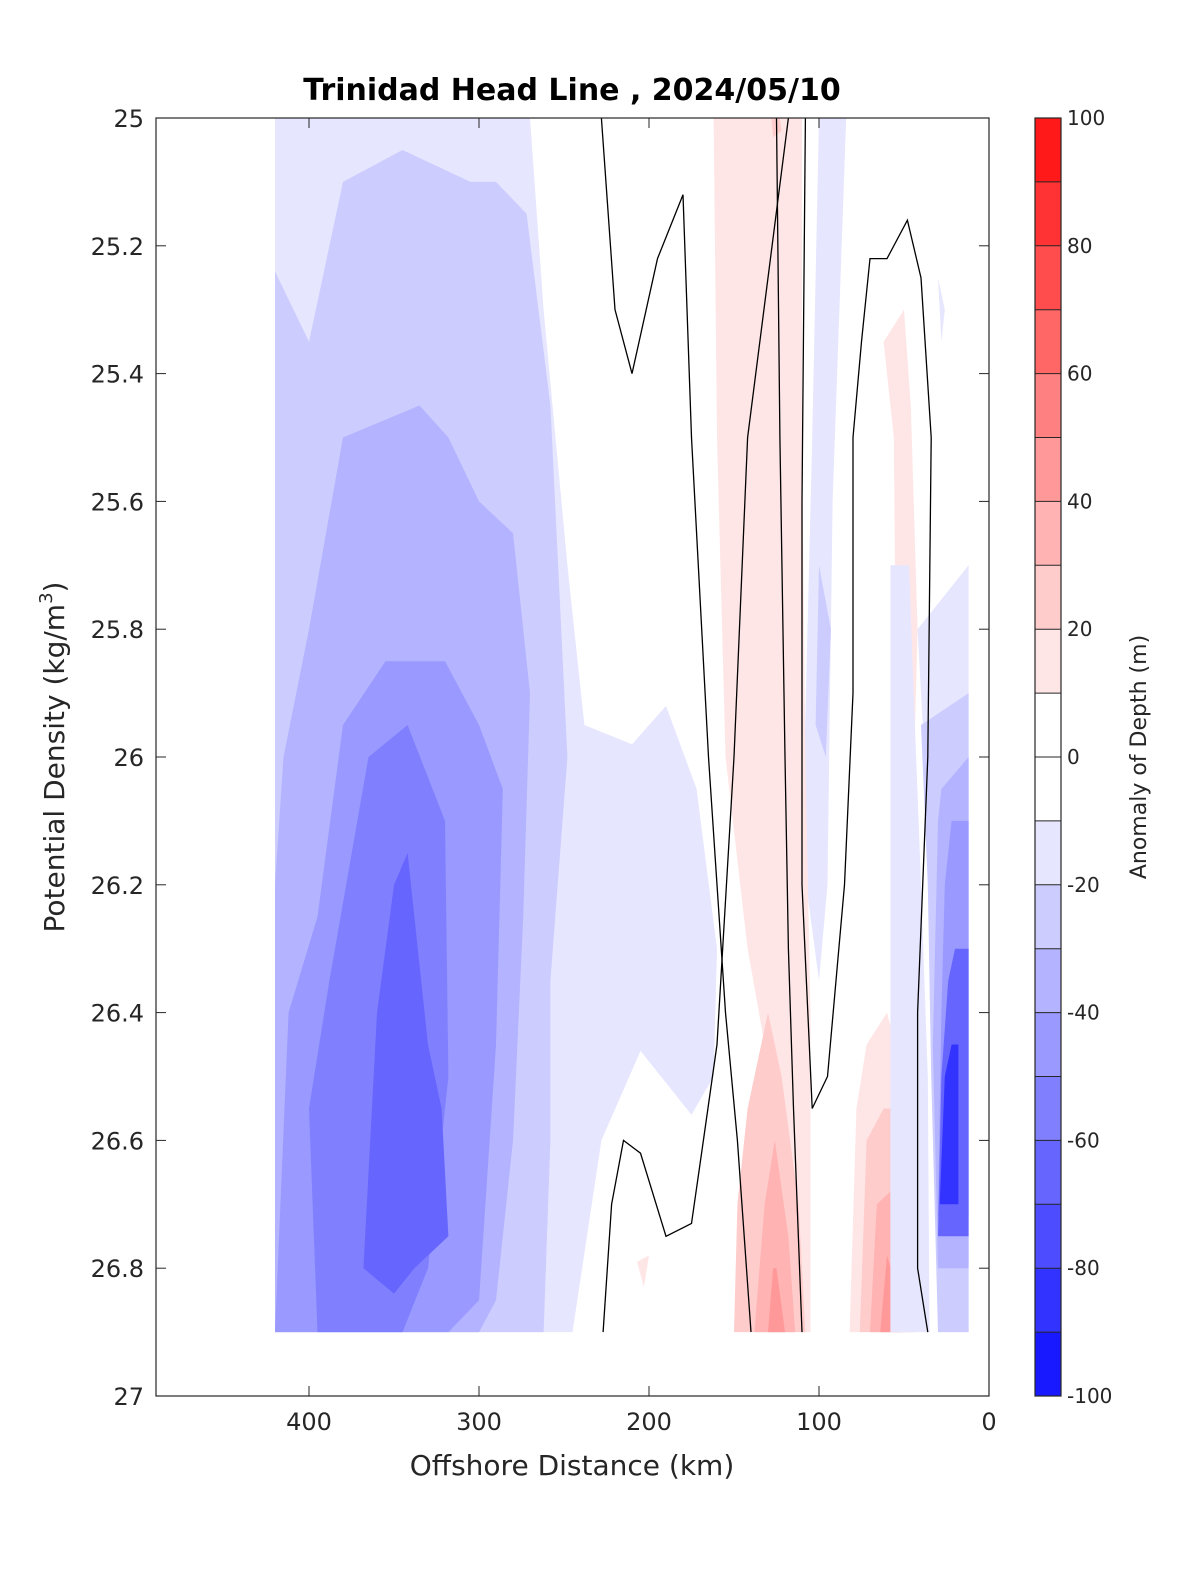 Image resolution: width=1200 pixels, height=1575 pixels. I want to click on colorbar-tick-label: -80, so click(1083, 1268).